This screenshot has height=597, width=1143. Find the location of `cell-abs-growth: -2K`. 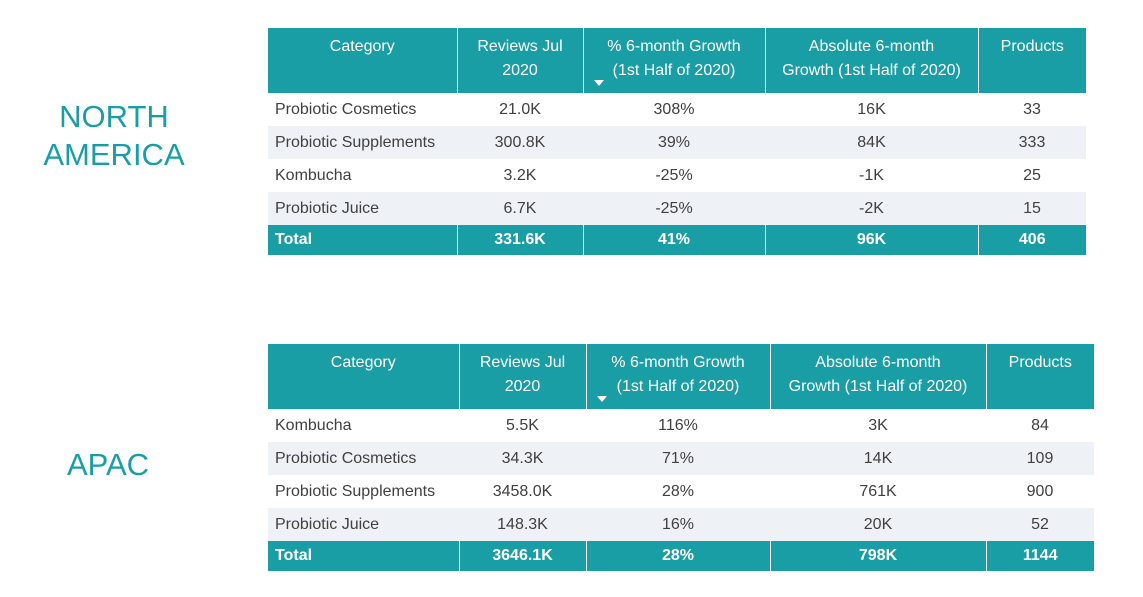

cell-abs-growth: -2K is located at coordinates (871, 208).